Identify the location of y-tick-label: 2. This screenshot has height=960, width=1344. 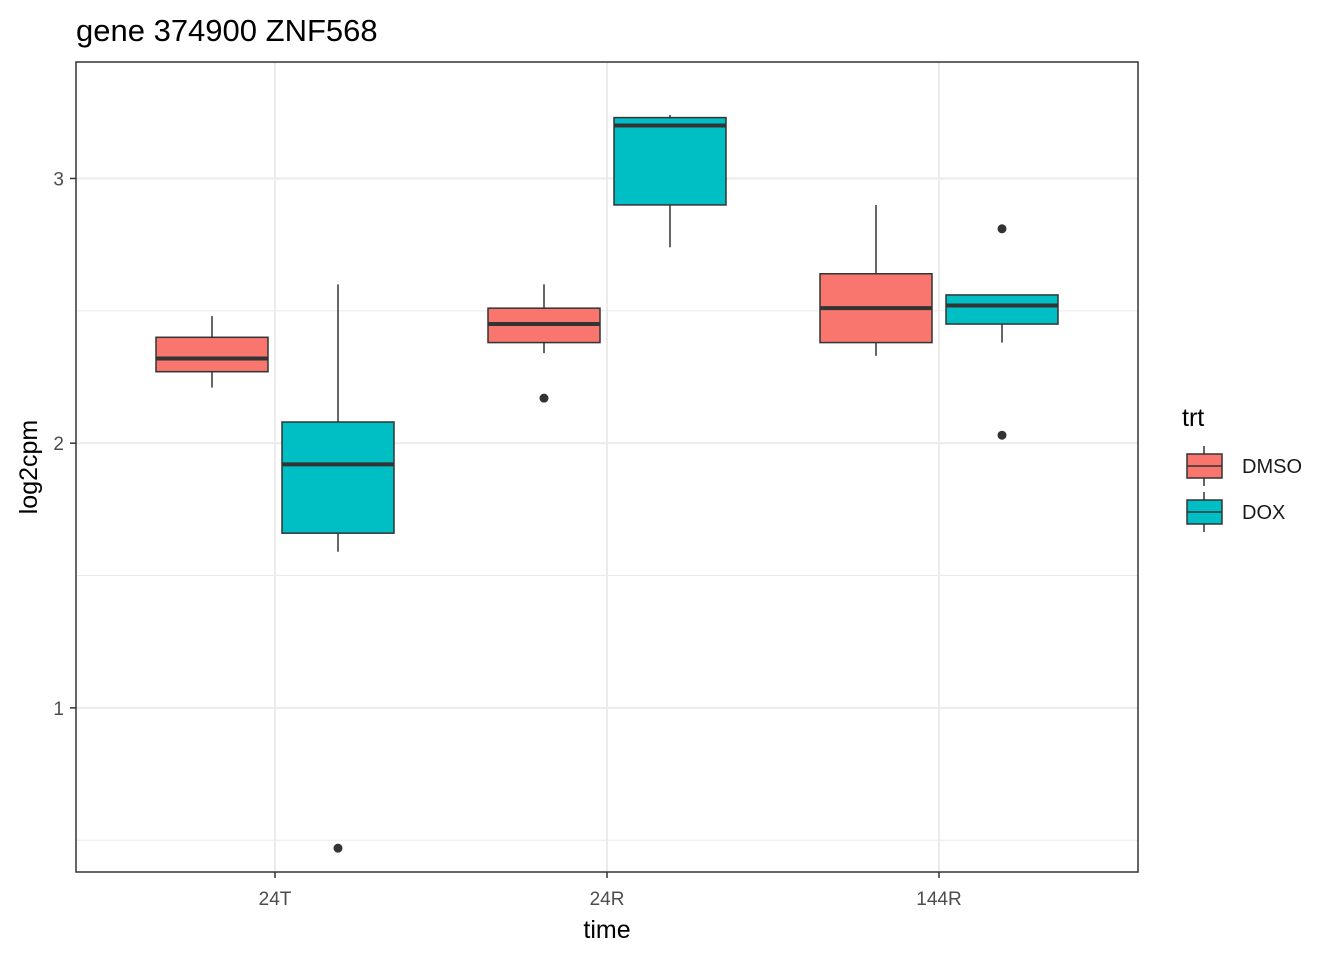
(58, 444).